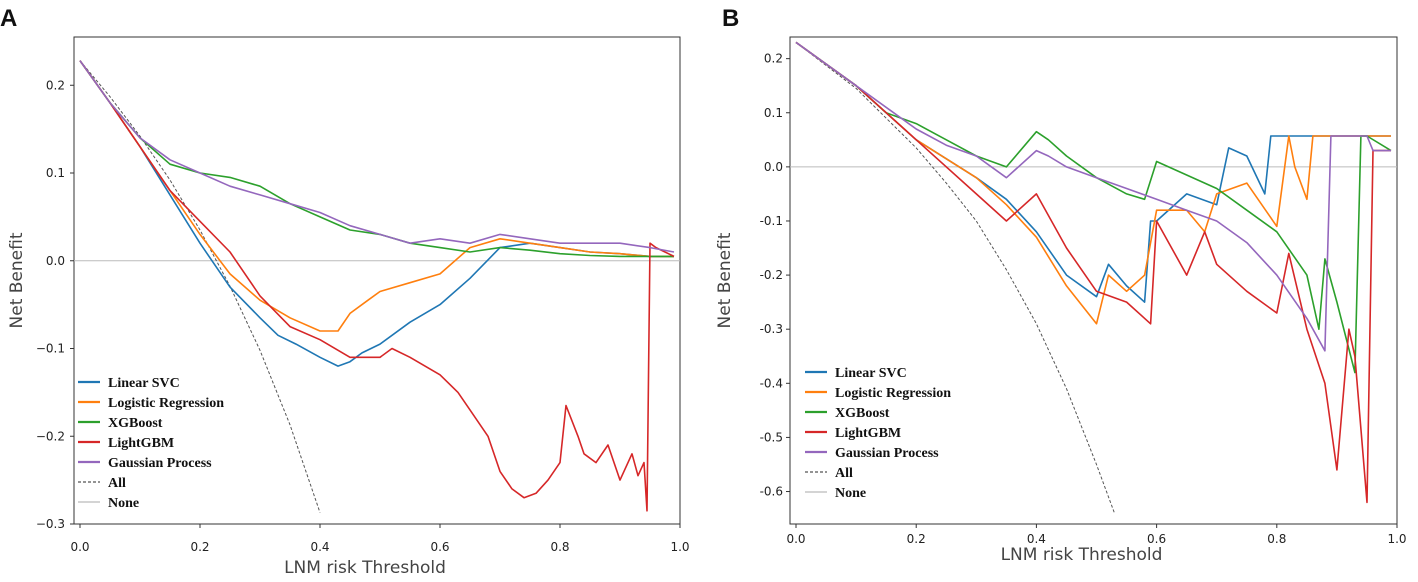 This screenshot has width=1418, height=582. What do you see at coordinates (730, 18) in the screenshot?
I see `panel-letter-b: B` at bounding box center [730, 18].